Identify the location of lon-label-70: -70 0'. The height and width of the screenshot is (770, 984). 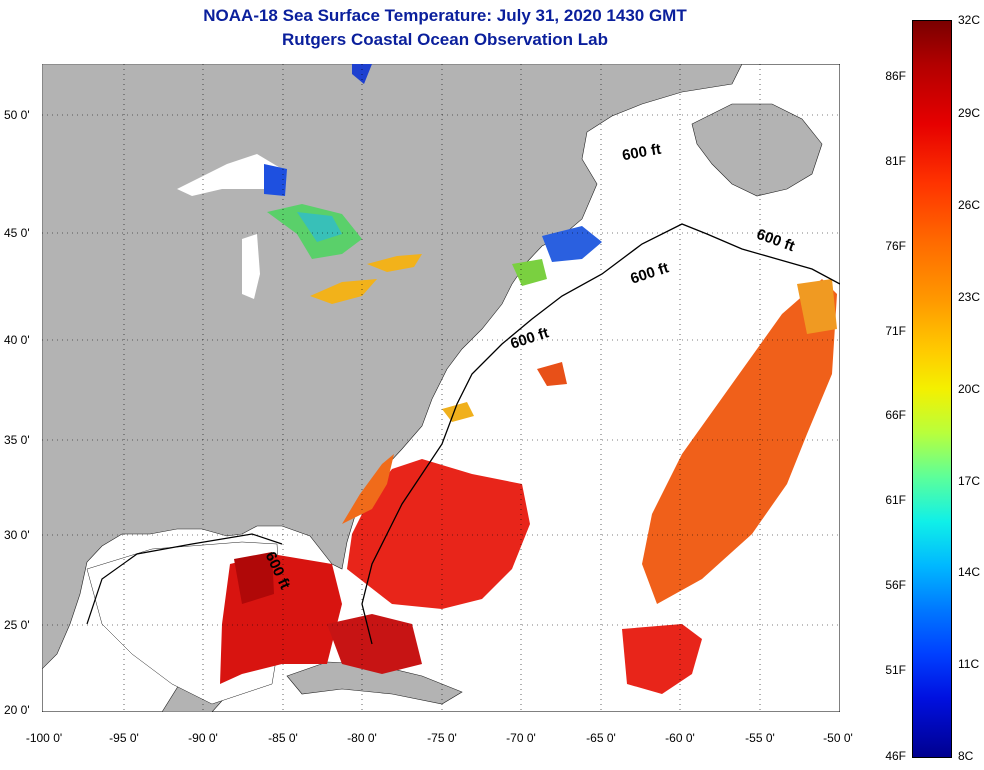
(521, 738).